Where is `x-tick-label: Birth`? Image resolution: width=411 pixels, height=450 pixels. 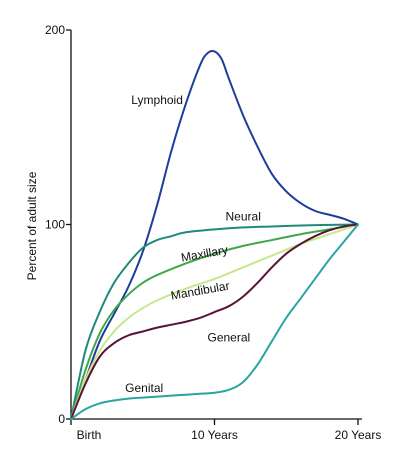 x-tick-label: Birth is located at coordinates (89, 435).